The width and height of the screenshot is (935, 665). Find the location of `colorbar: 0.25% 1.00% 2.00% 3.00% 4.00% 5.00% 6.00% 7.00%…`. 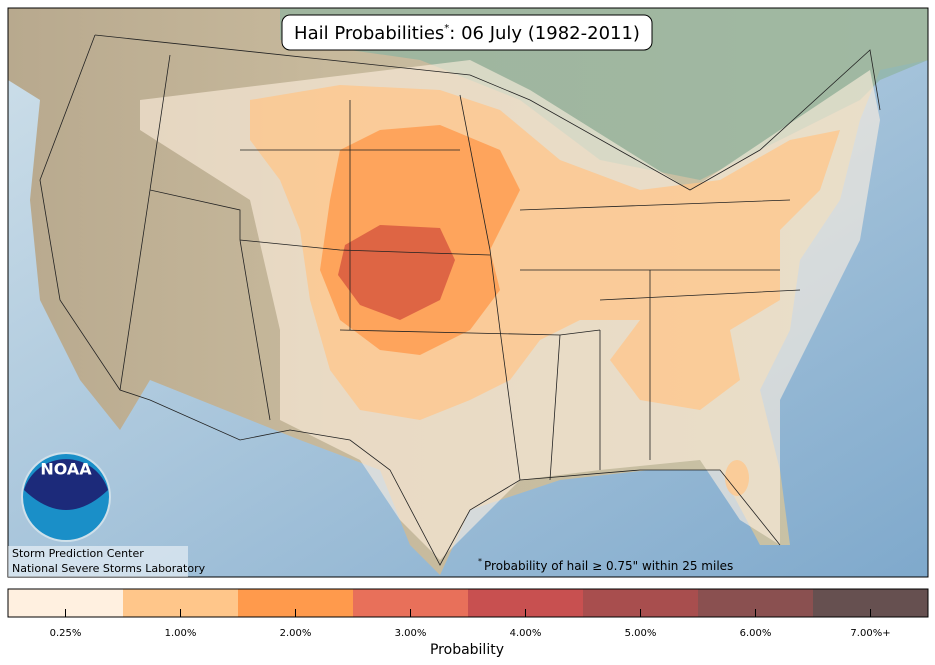

colorbar: 0.25% 1.00% 2.00% 3.00% 4.00% 5.00% 6.00% 7.00%… is located at coordinates (468, 613).